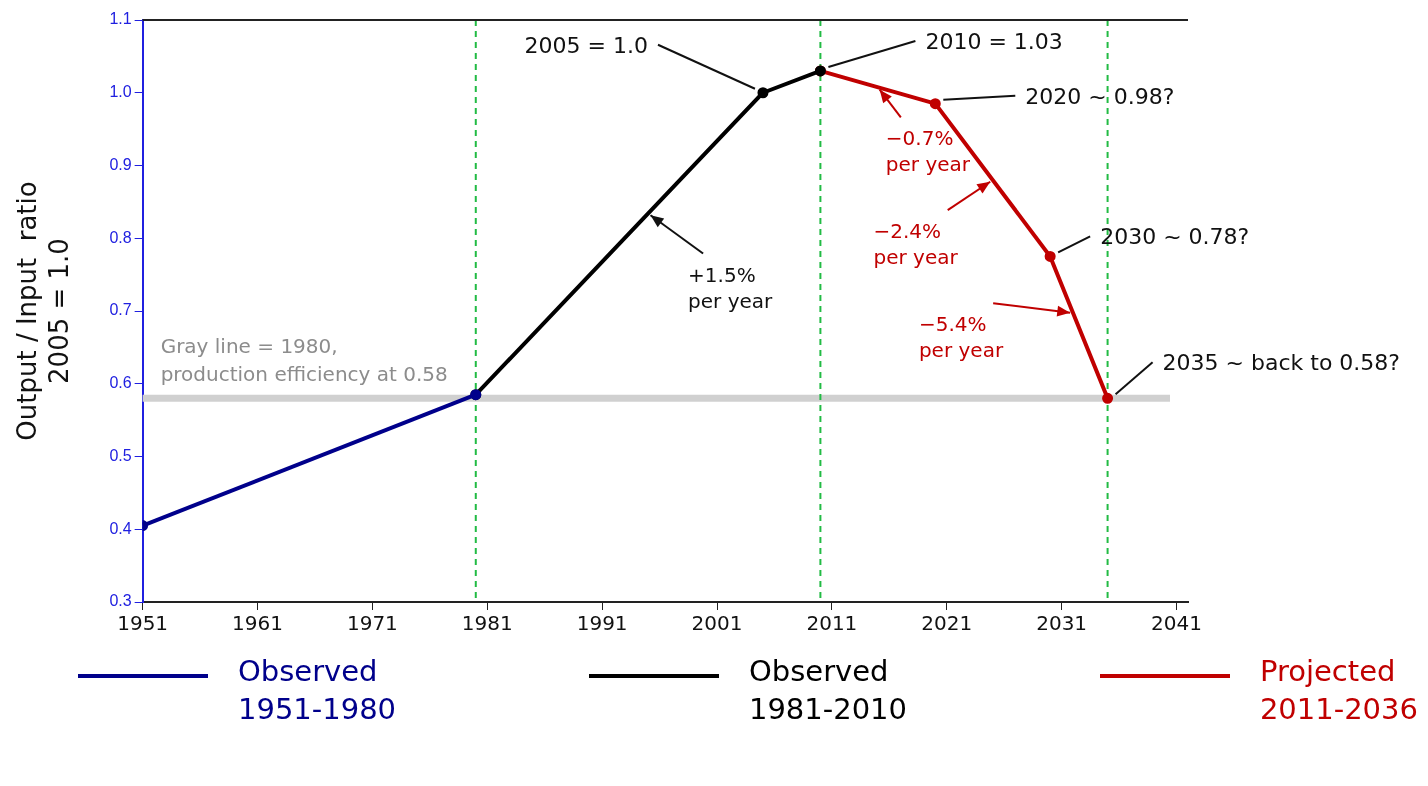 The height and width of the screenshot is (786, 1428). What do you see at coordinates (947, 623) in the screenshot?
I see `x-tick-label: 2021` at bounding box center [947, 623].